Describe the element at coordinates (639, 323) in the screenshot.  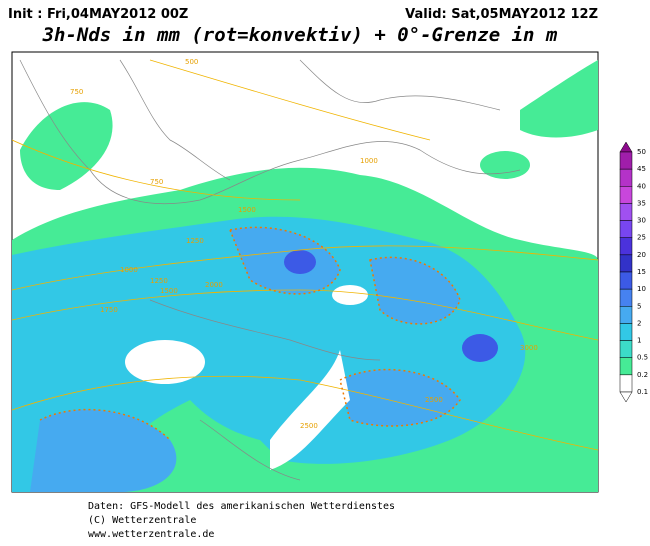
I see `colorbar-label: 2` at that location.